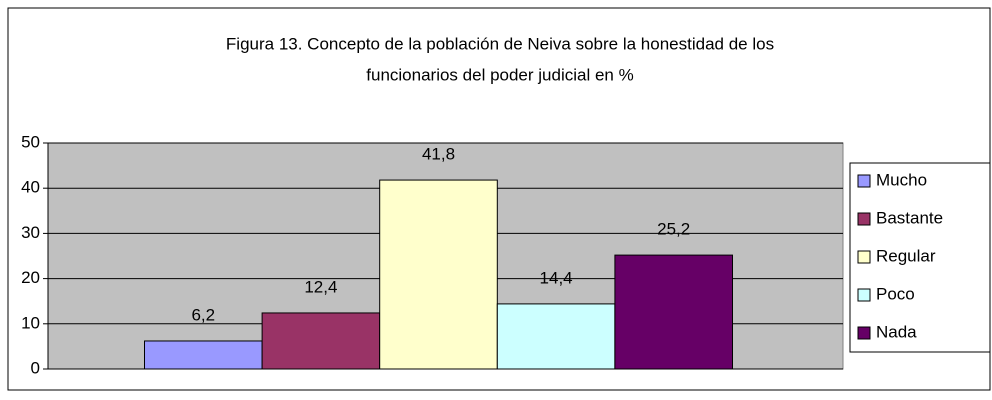 Image resolution: width=992 pixels, height=400 pixels. Describe the element at coordinates (896, 331) in the screenshot. I see `legend-label: Nada` at that location.